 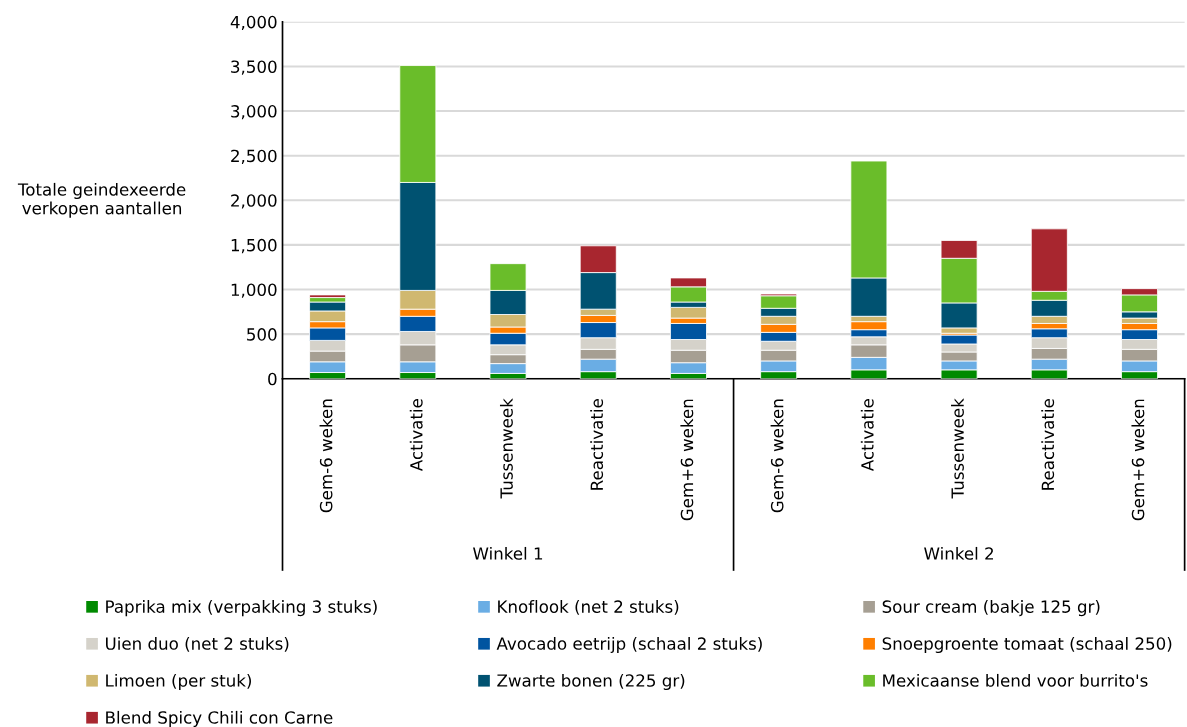 I want to click on legend-label: Zwarte bonen (225 gr), so click(x=591, y=682).